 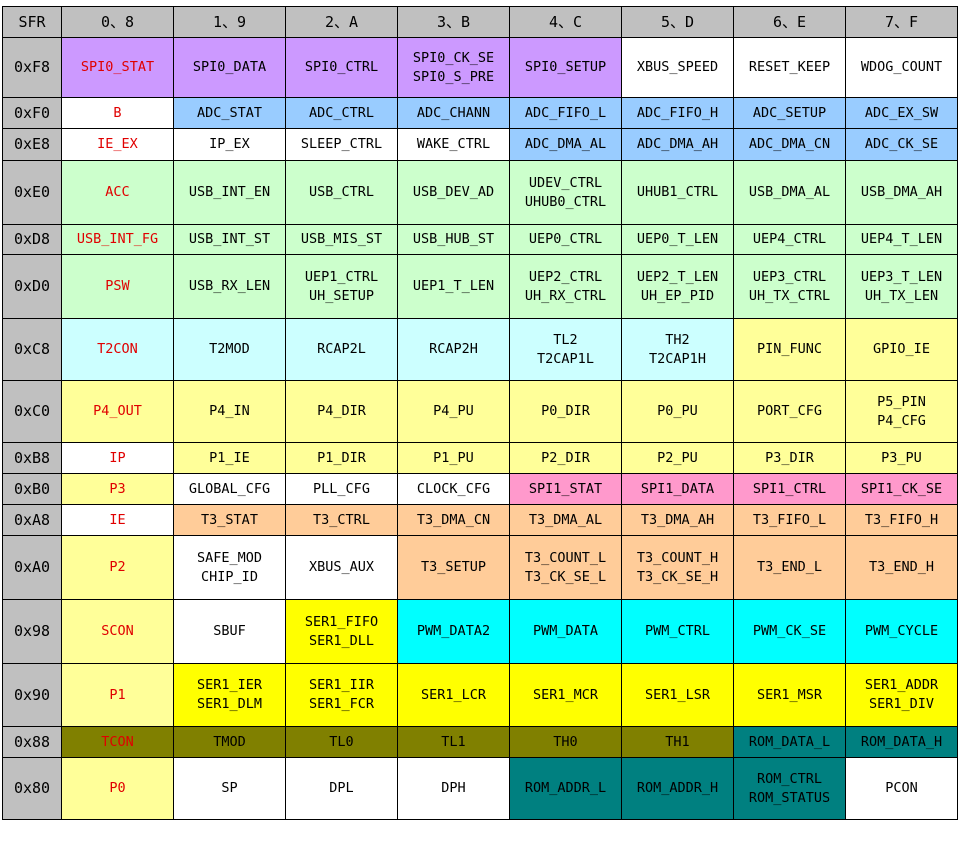 What do you see at coordinates (789, 192) in the screenshot?
I see `register-cell: USB_DMA_AL` at bounding box center [789, 192].